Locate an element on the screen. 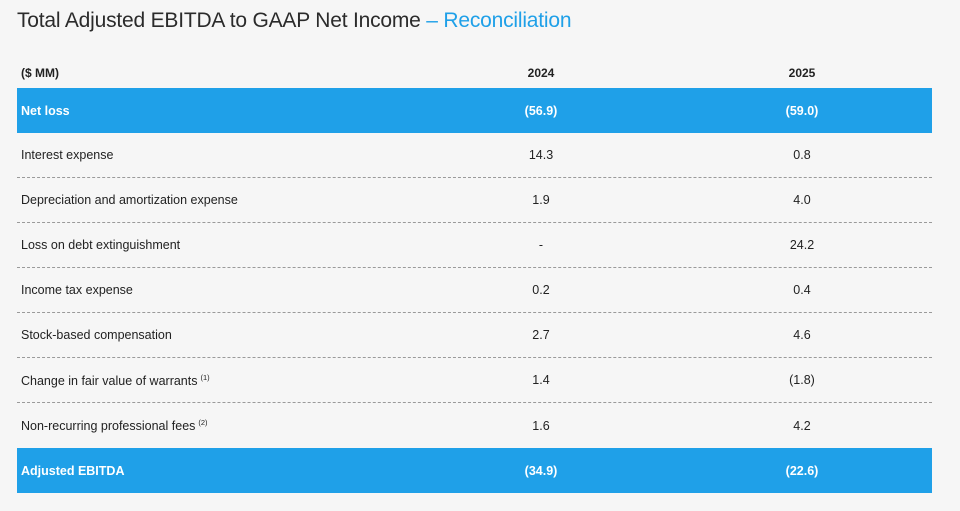  row-value: 14.3 is located at coordinates (541, 155).